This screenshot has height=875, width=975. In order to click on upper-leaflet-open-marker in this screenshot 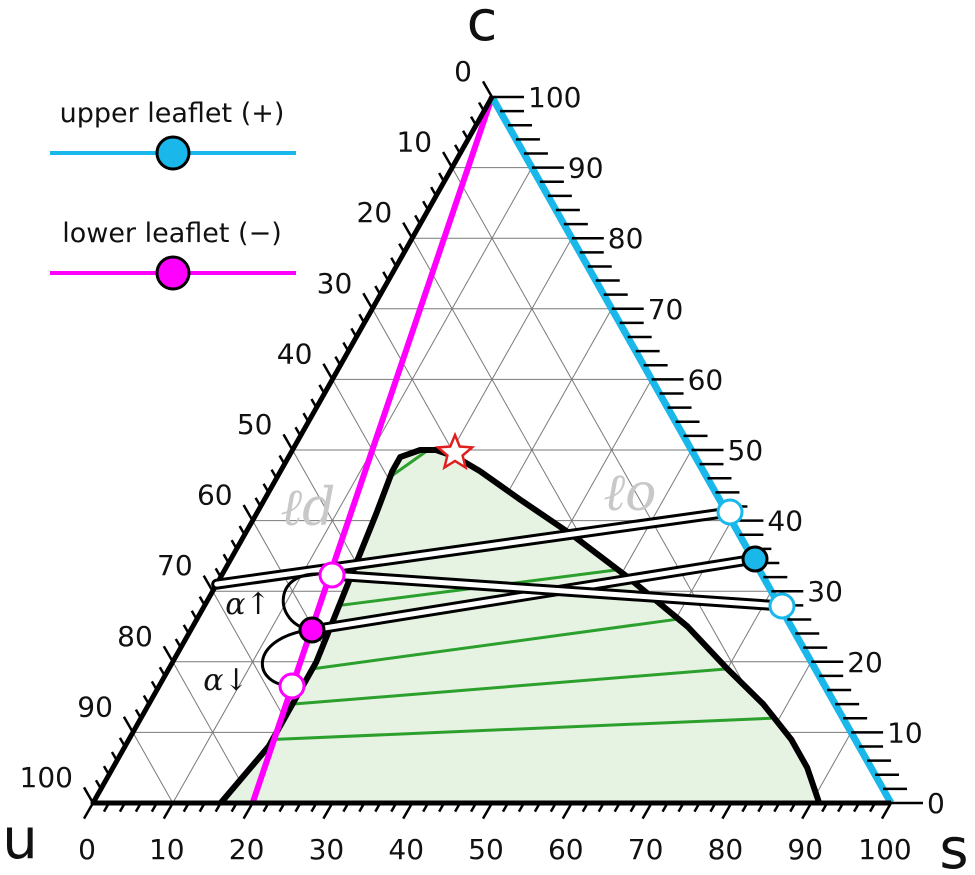, I will do `click(782, 606)`.